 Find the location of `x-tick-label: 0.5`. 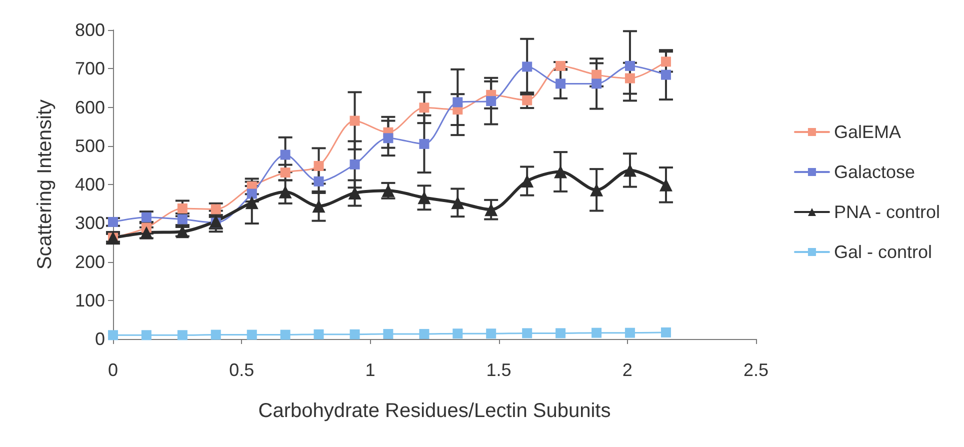

x-tick-label: 0.5 is located at coordinates (241, 370).